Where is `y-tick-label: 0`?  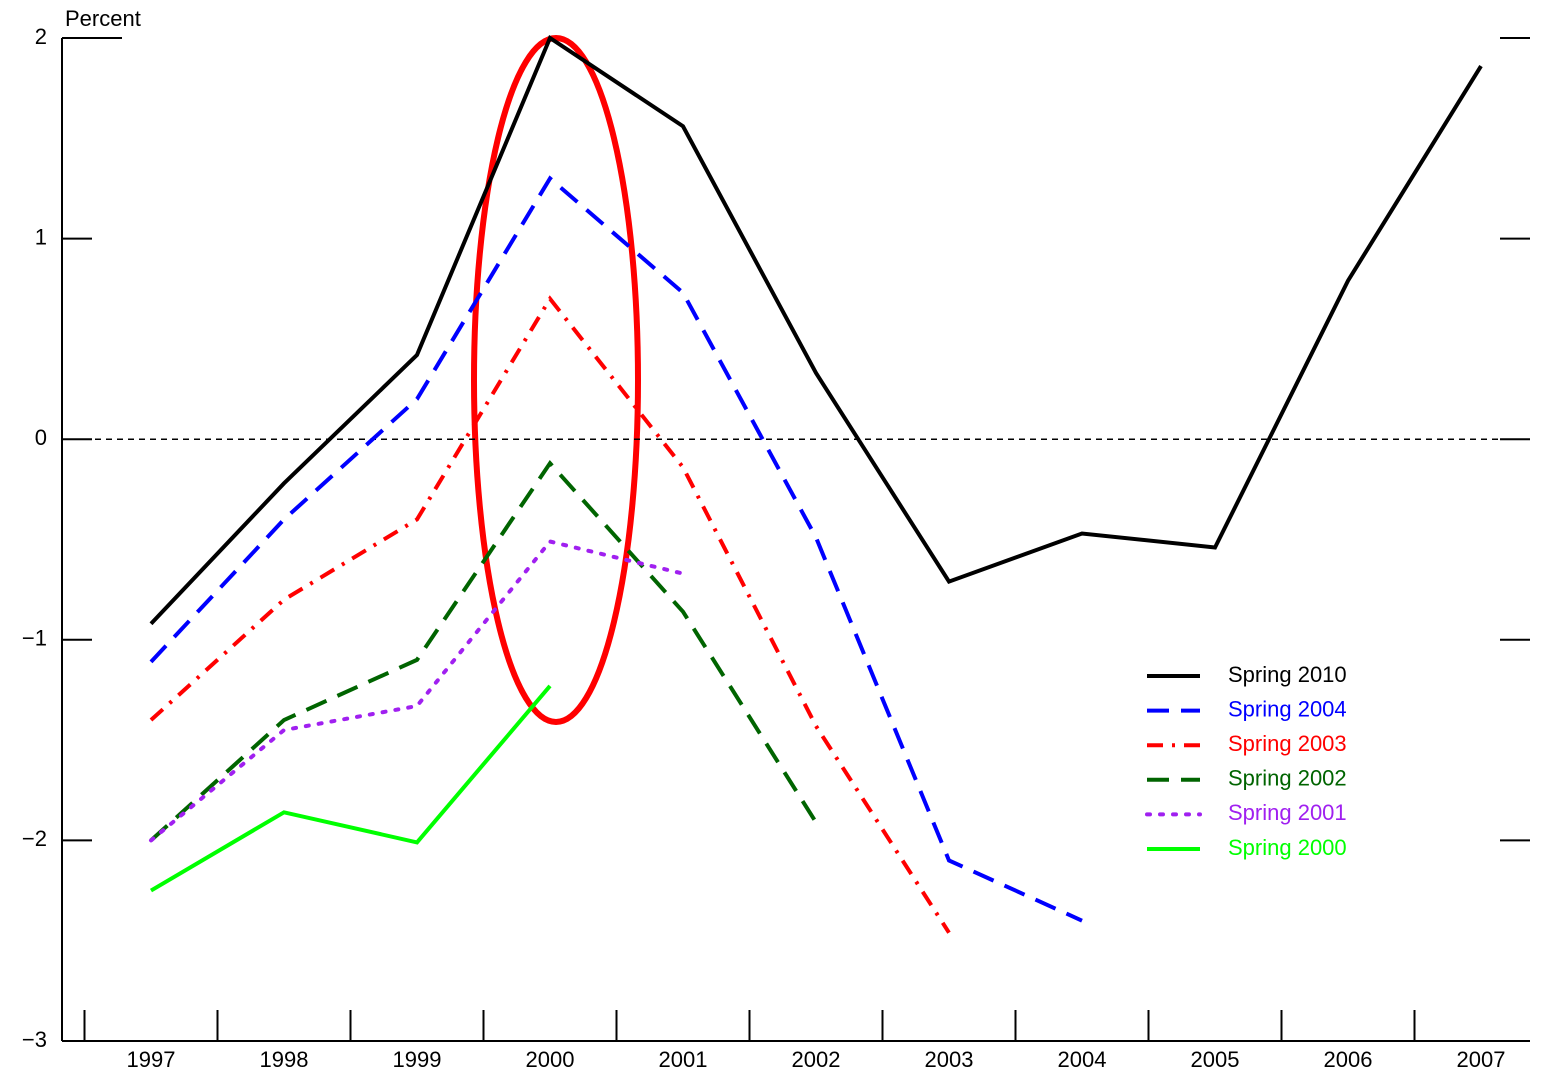
y-tick-label: 0 is located at coordinates (41, 437).